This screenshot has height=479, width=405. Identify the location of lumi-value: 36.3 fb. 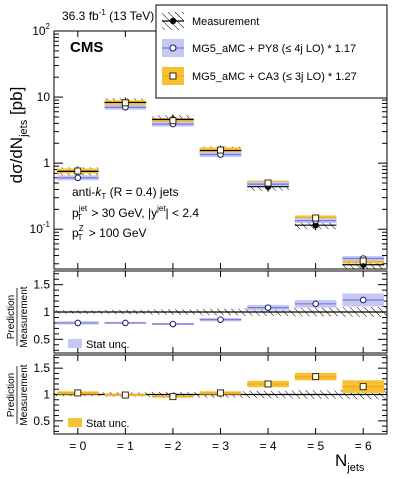
(80, 16).